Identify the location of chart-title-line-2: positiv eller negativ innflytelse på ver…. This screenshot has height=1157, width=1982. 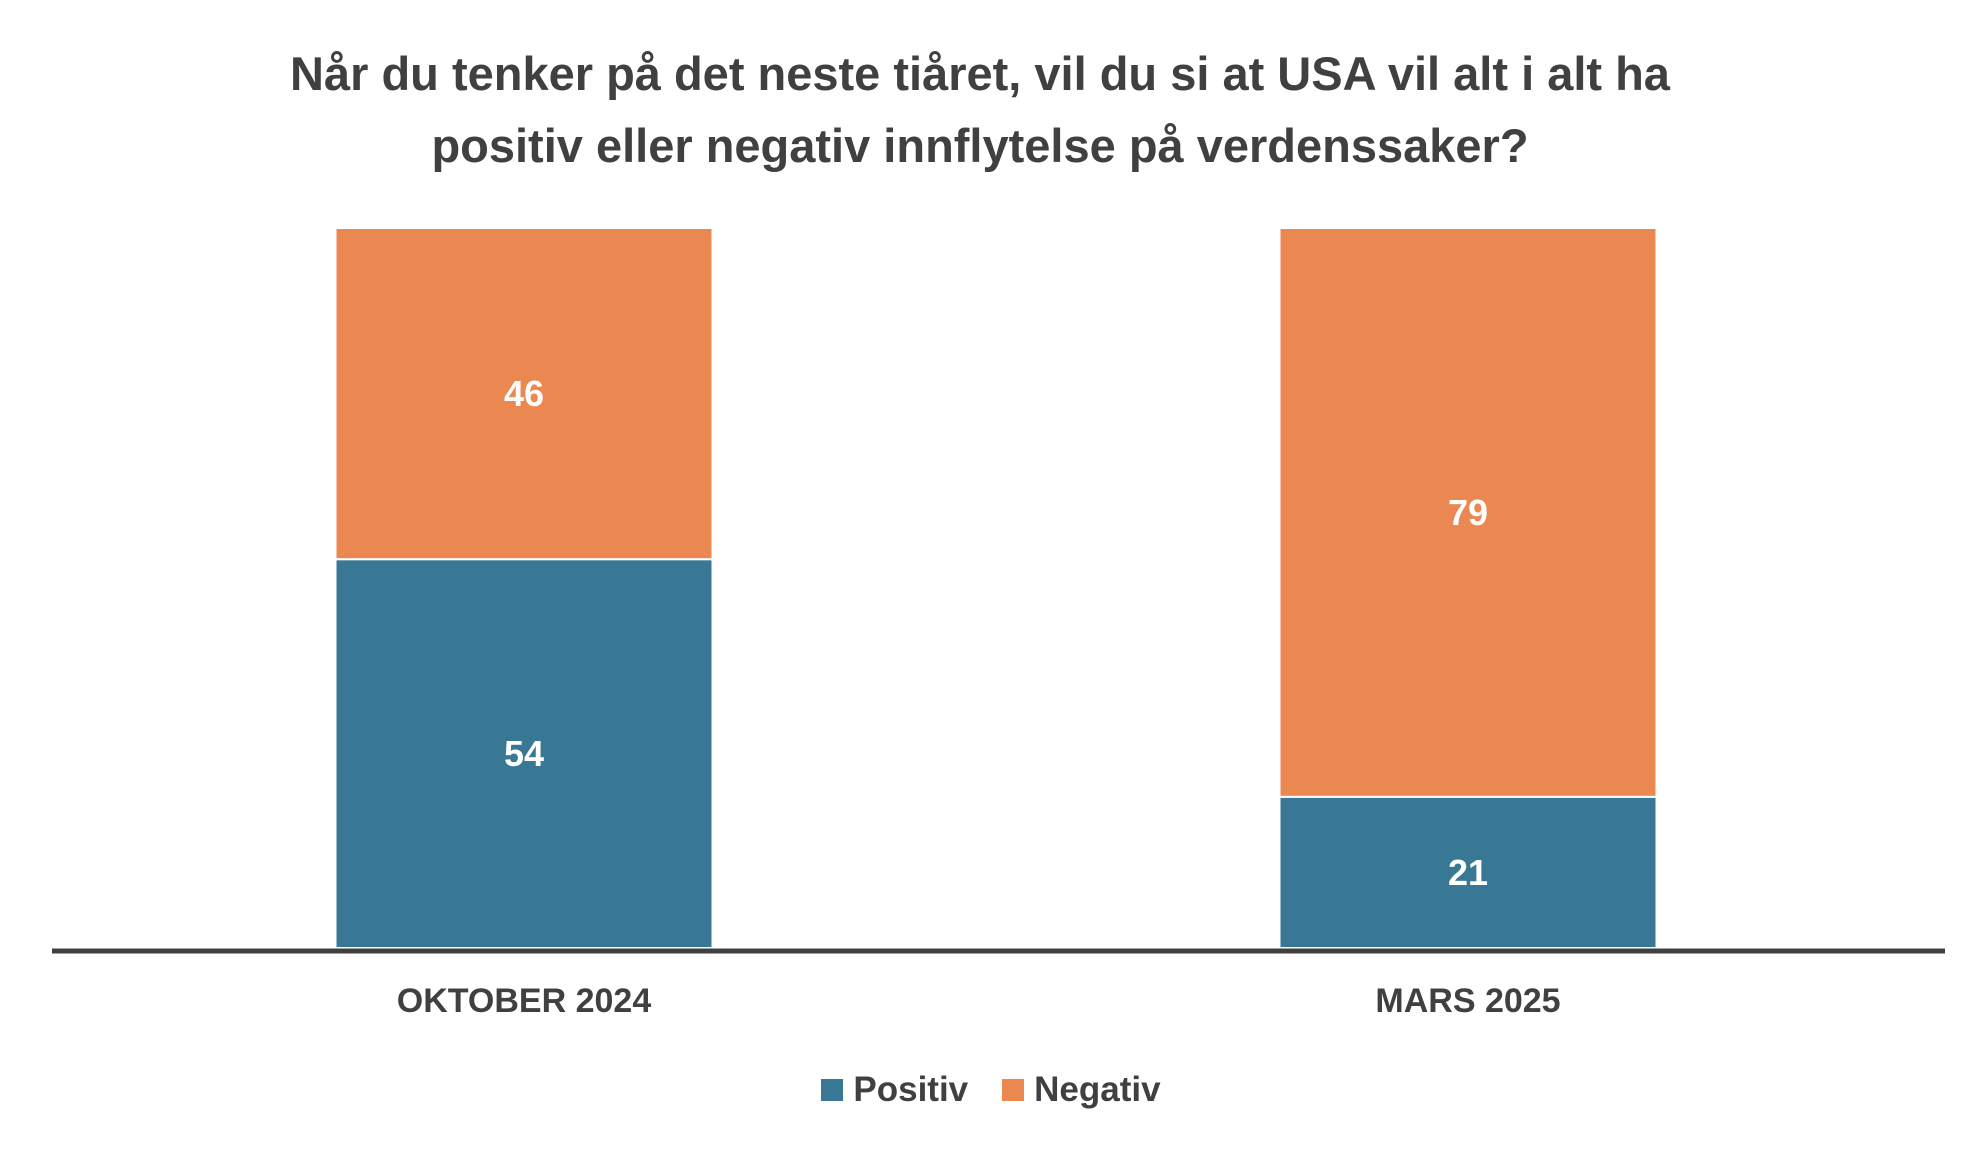
(980, 145).